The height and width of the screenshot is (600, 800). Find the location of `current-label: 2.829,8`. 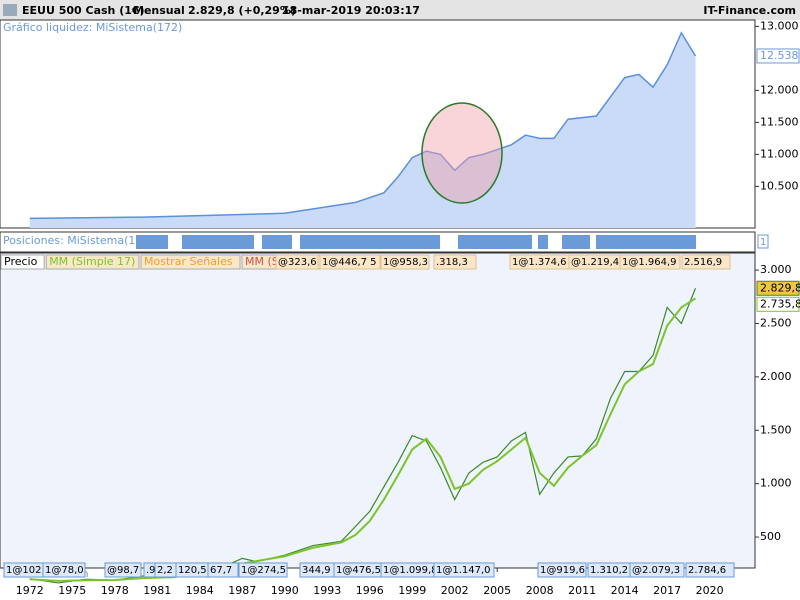

current-label: 2.829,8 is located at coordinates (780, 287).